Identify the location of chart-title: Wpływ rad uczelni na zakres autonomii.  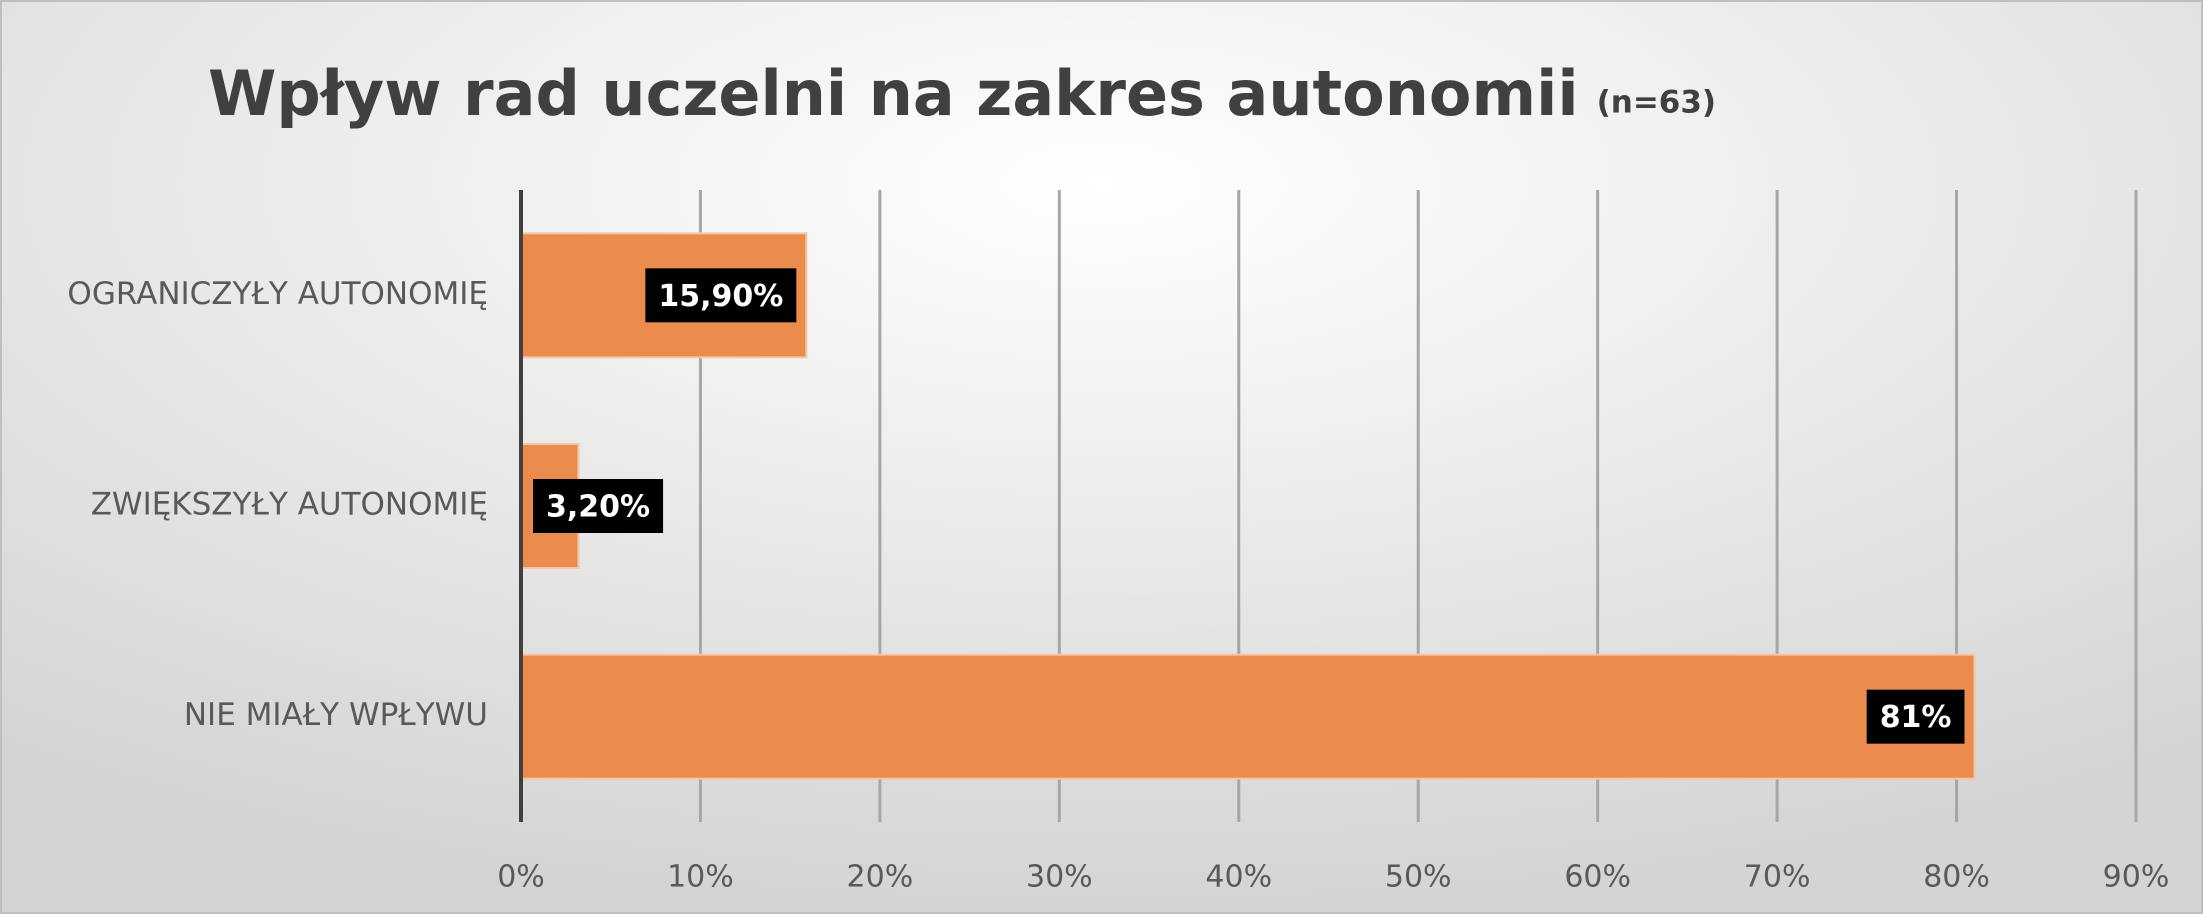
(893, 93).